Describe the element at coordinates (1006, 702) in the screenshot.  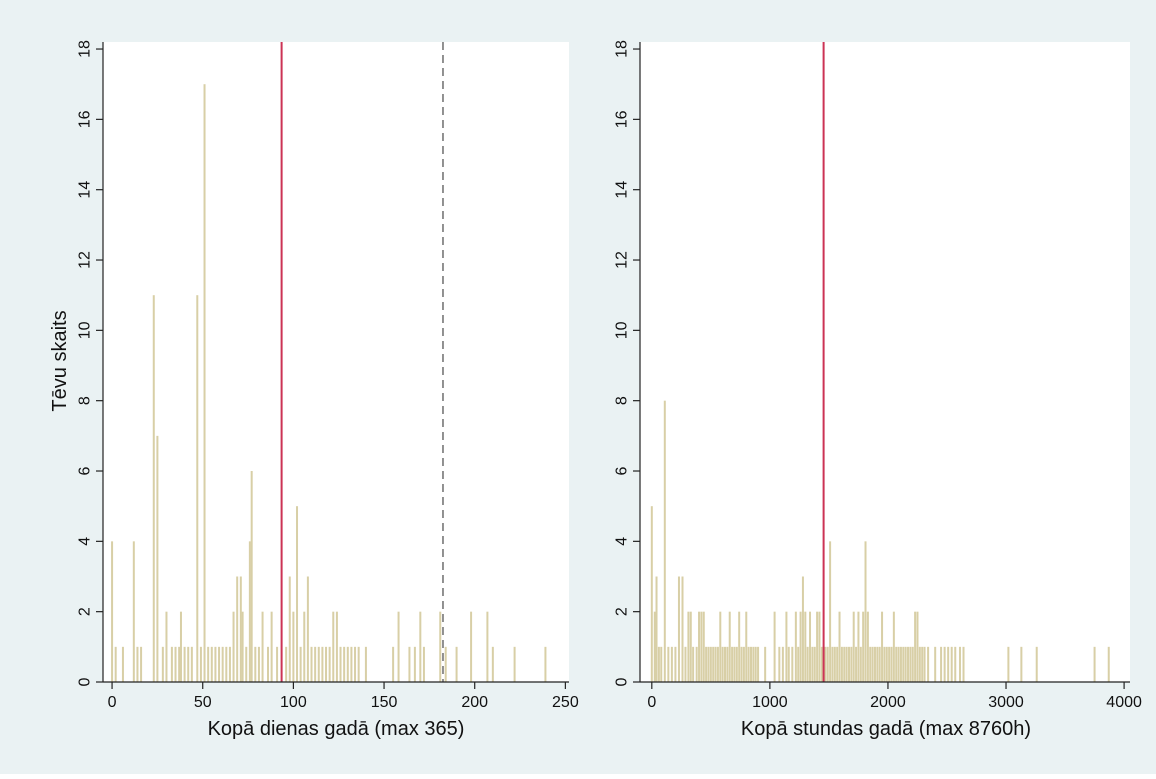
I see `x-tick-label: 3000` at that location.